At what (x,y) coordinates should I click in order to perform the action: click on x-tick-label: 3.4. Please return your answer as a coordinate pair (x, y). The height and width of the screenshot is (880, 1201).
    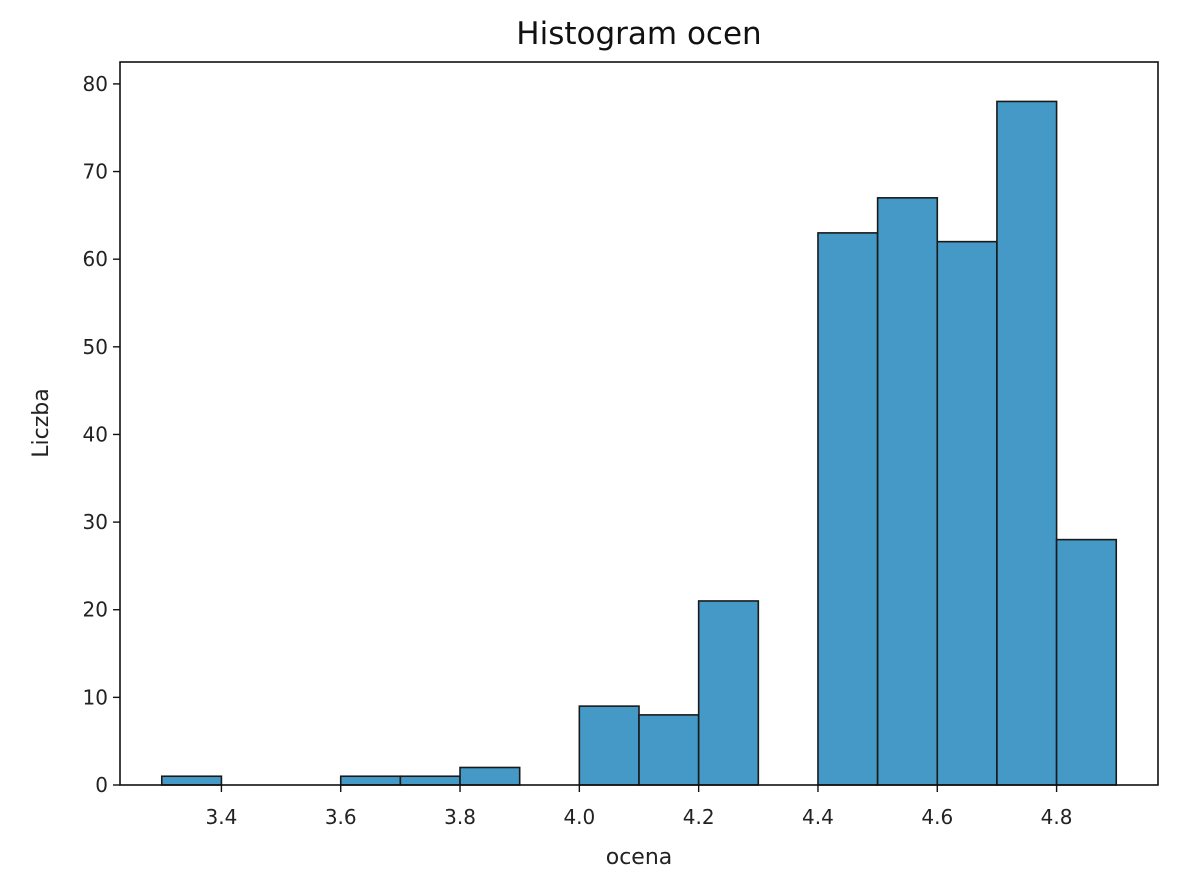
    Looking at the image, I should click on (222, 817).